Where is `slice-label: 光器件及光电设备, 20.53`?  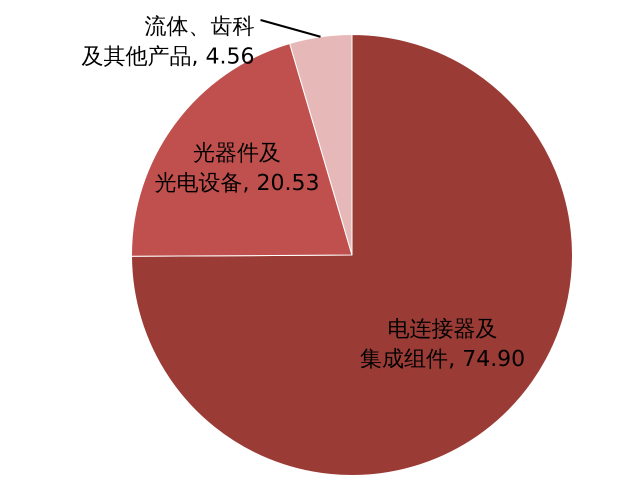
slice-label: 光器件及光电设备, 20.53 is located at coordinates (237, 168).